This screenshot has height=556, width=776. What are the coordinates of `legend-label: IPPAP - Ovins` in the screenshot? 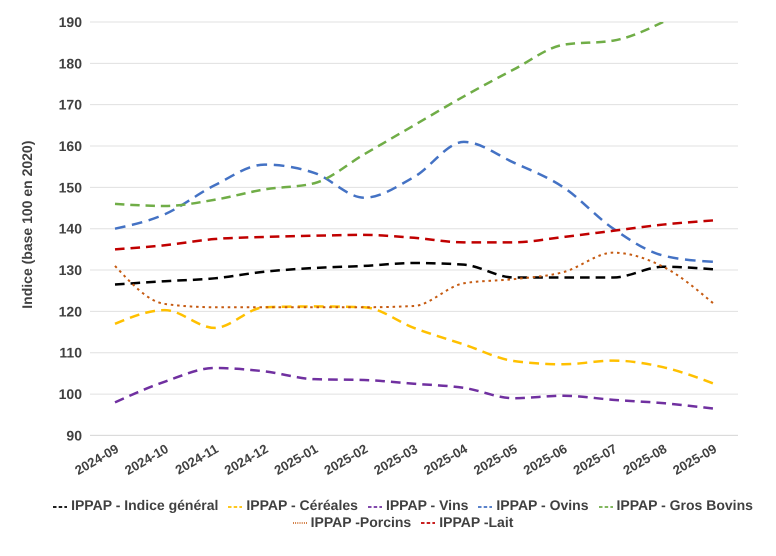 It's located at (542, 505).